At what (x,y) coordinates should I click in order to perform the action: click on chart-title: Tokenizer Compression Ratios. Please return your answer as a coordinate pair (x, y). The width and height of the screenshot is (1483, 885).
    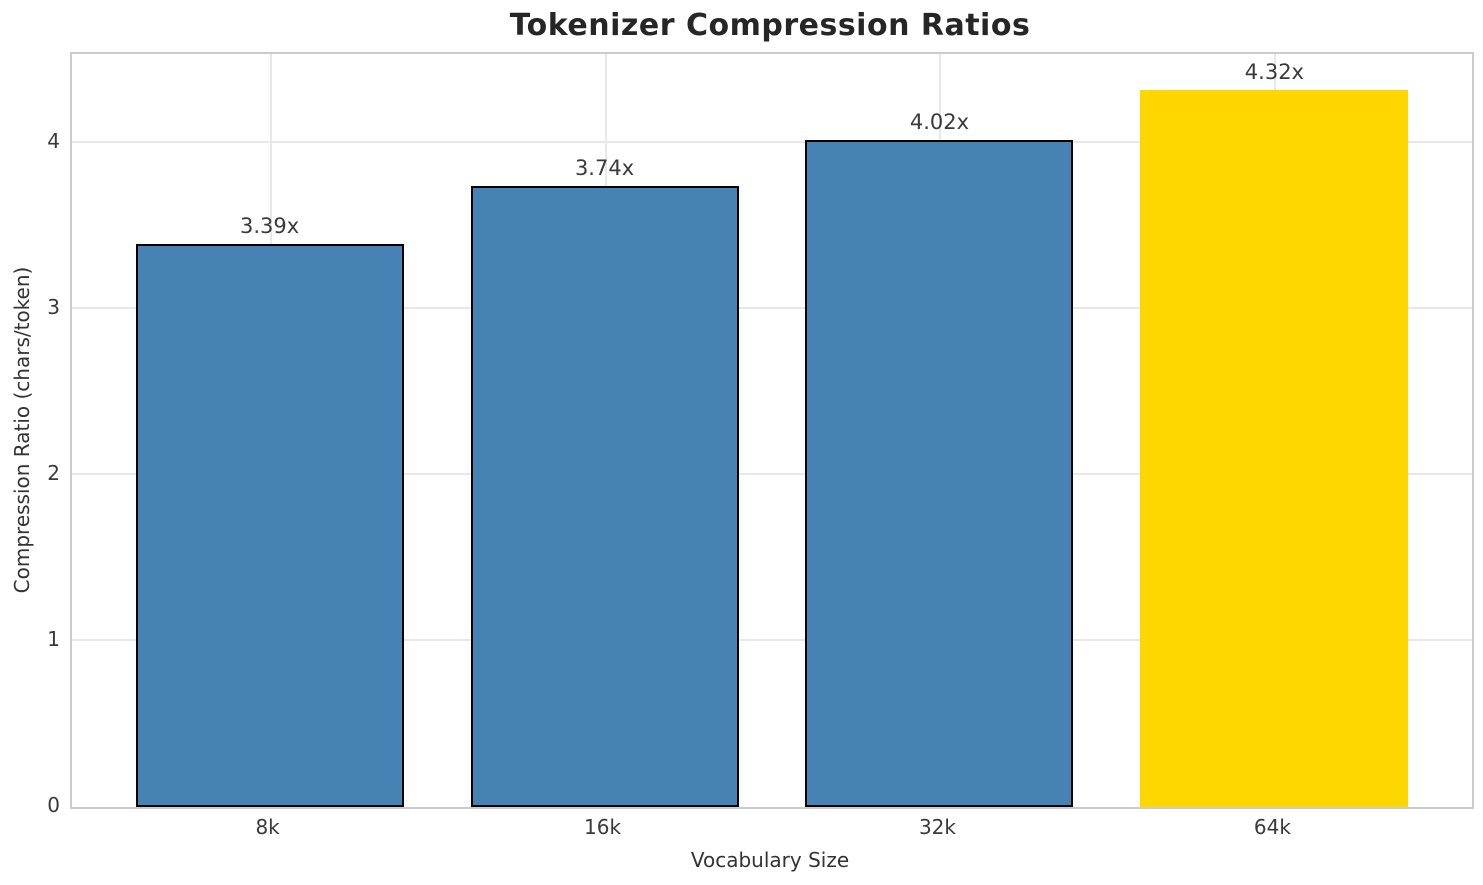
    Looking at the image, I should click on (770, 25).